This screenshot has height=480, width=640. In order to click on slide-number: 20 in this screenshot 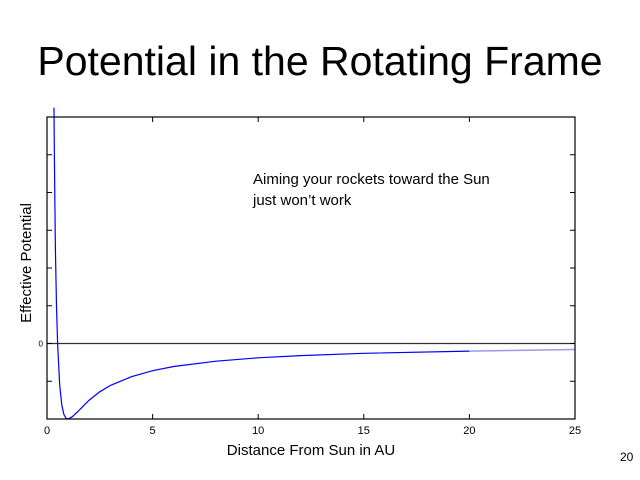, I will do `click(627, 457)`.